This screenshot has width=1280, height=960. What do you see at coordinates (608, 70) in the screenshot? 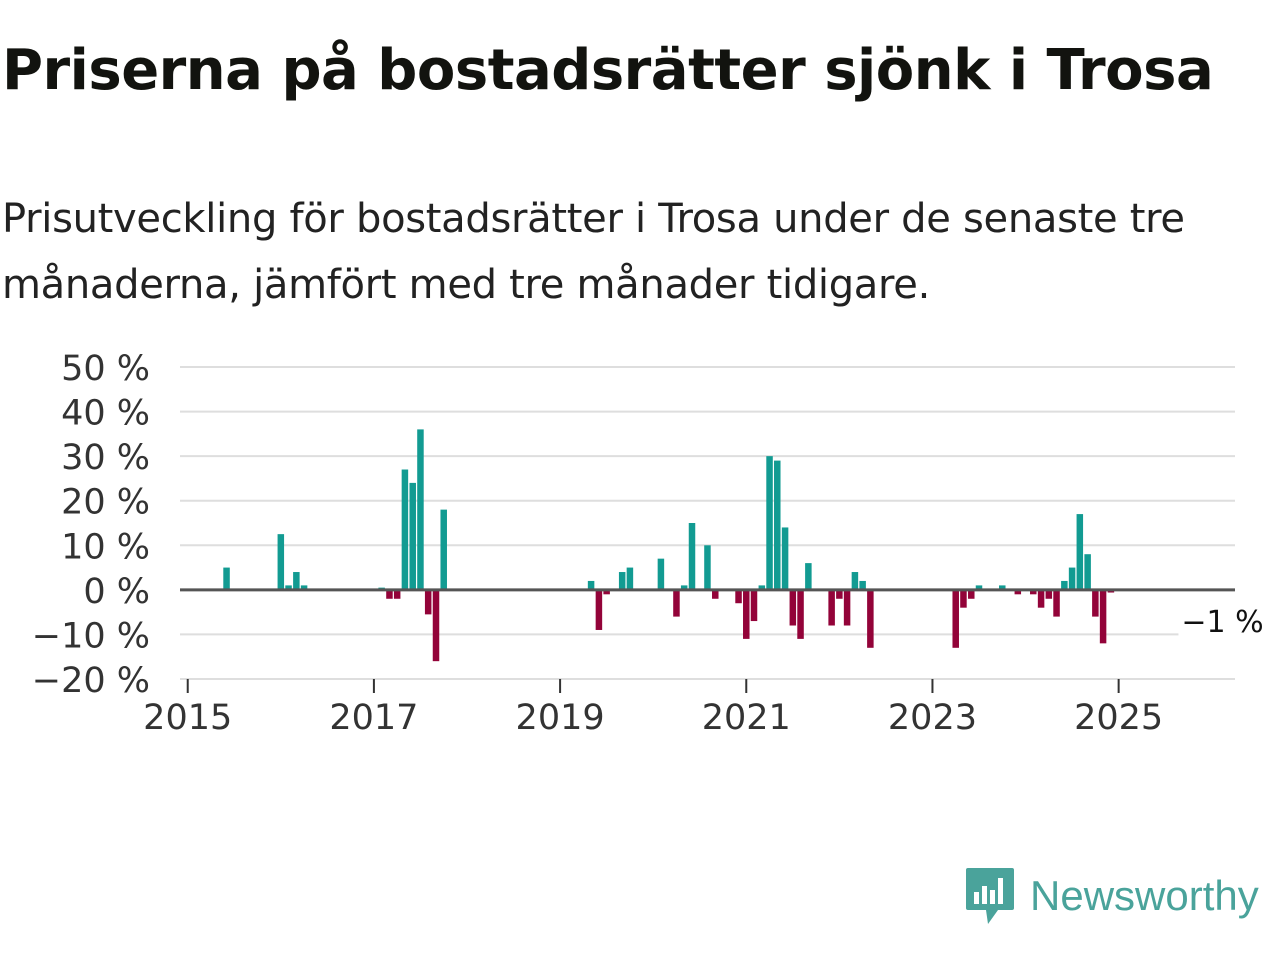
I see `chart-title: Priserna på bostadsrätter sjönk i Trosa` at bounding box center [608, 70].